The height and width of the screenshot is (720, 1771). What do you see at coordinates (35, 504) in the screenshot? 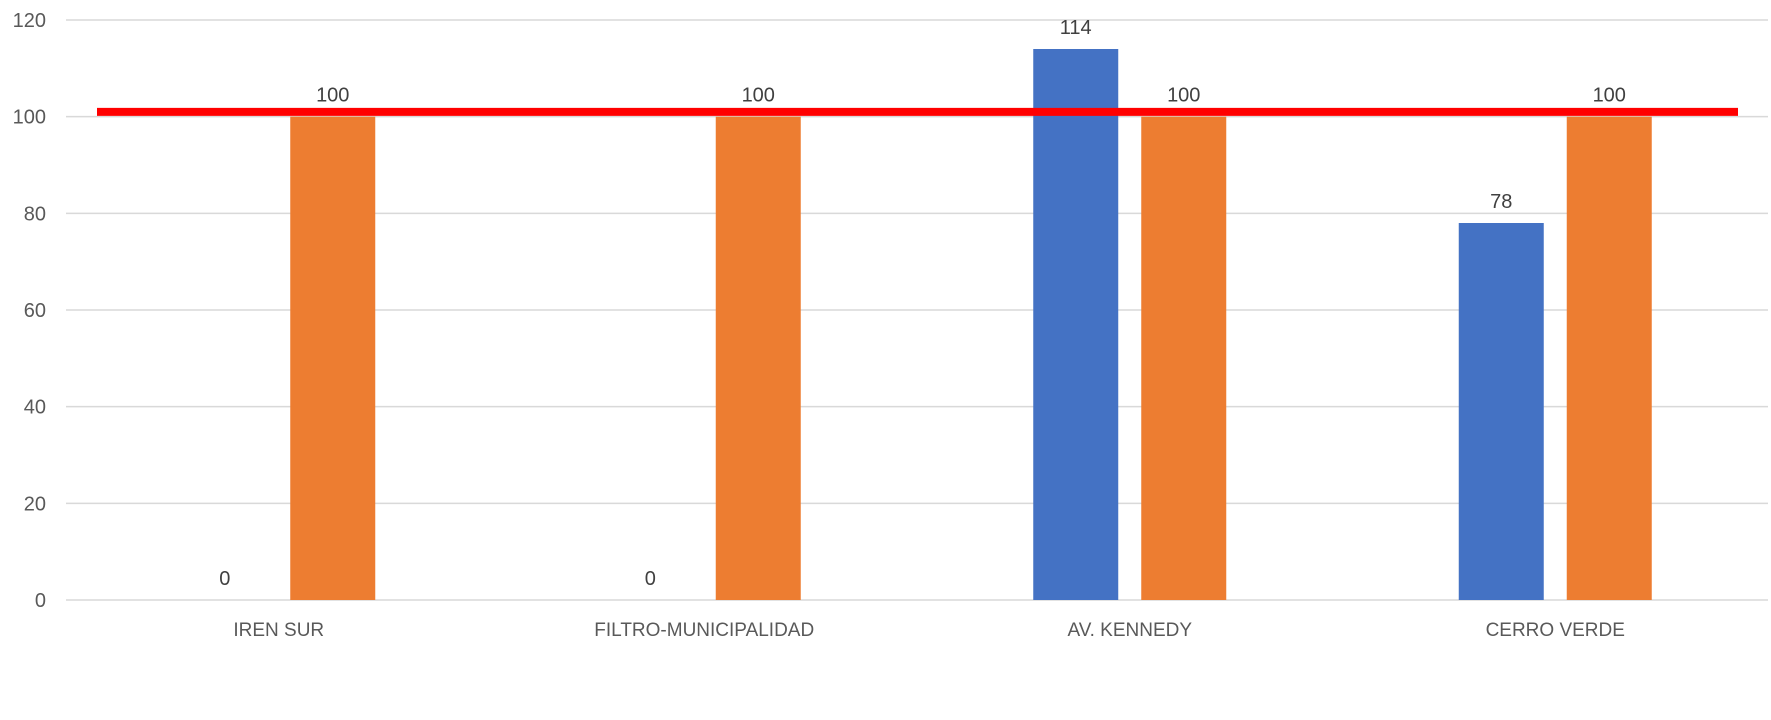
I see `y-tick-label: 20` at bounding box center [35, 504].